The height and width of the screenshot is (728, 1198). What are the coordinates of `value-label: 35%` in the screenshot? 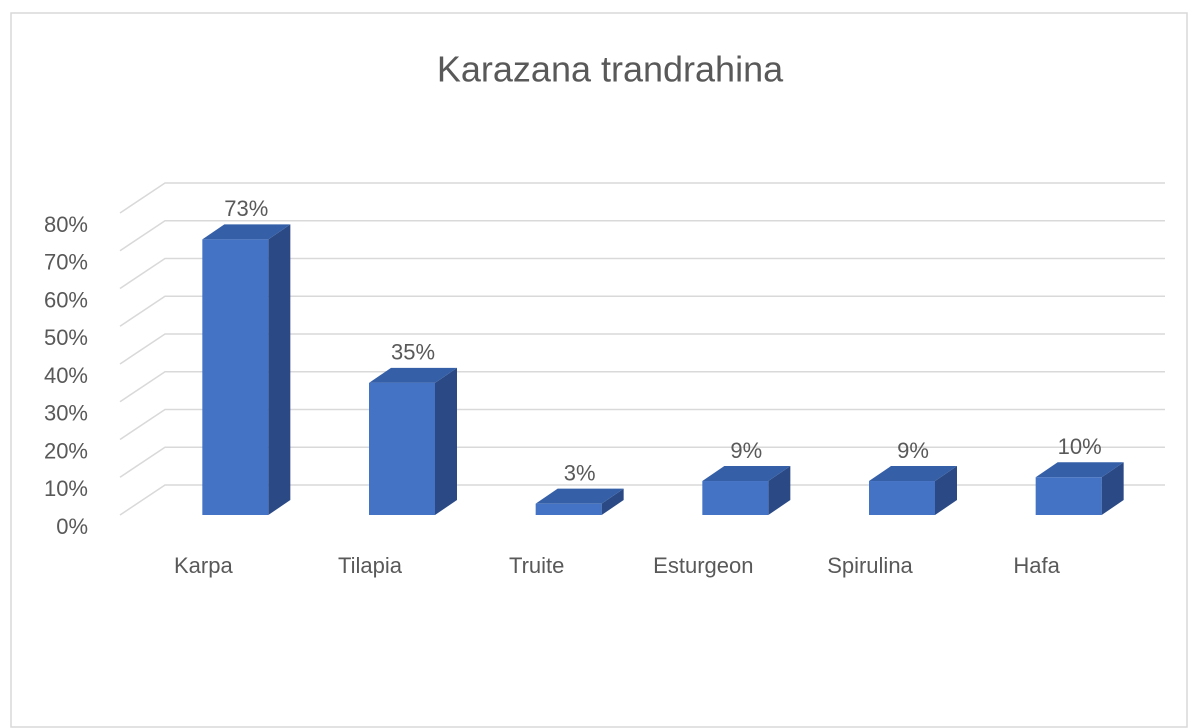 It's located at (413, 352).